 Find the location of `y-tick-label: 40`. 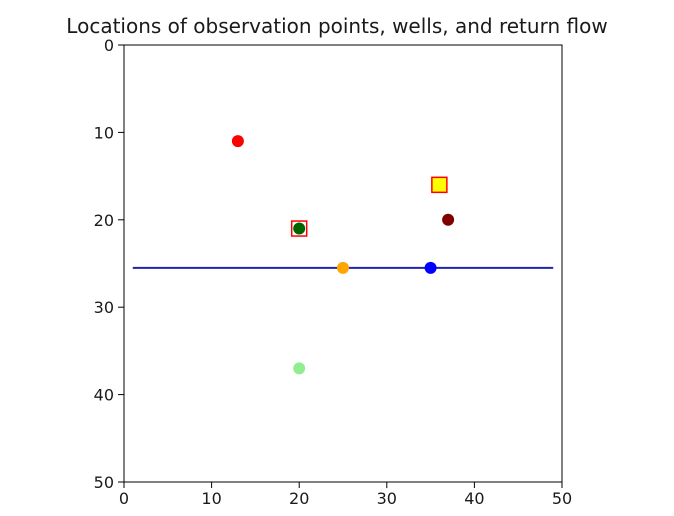

y-tick-label: 40 is located at coordinates (104, 395).